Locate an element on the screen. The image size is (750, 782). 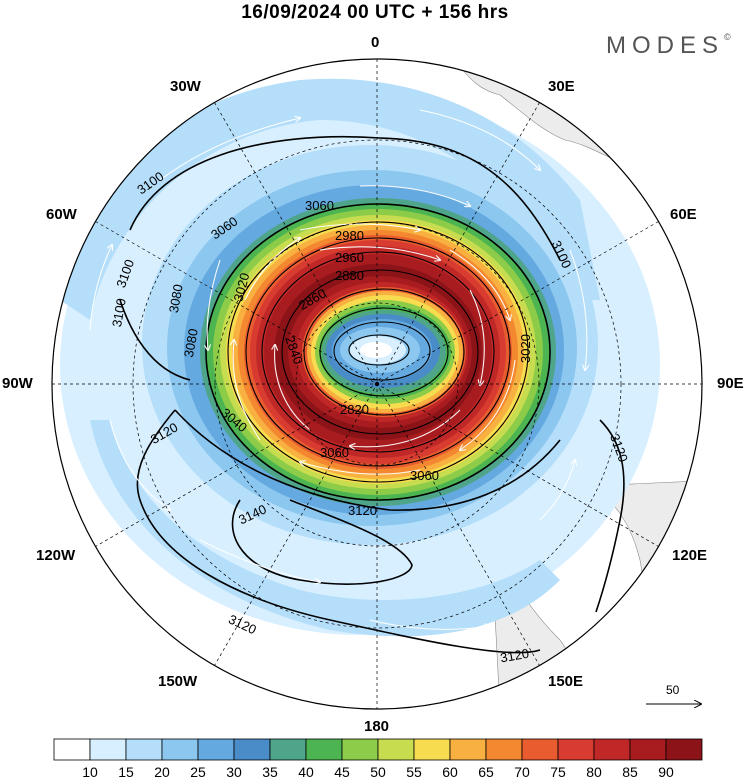
lon-label-120w: 120W is located at coordinates (56, 555).